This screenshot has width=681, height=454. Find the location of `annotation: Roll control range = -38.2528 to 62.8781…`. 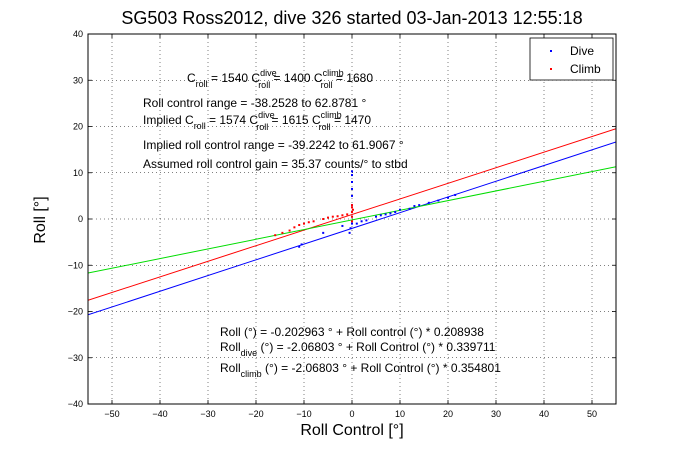

annotation: Roll control range = -38.2528 to 62.8781… is located at coordinates (254, 103).